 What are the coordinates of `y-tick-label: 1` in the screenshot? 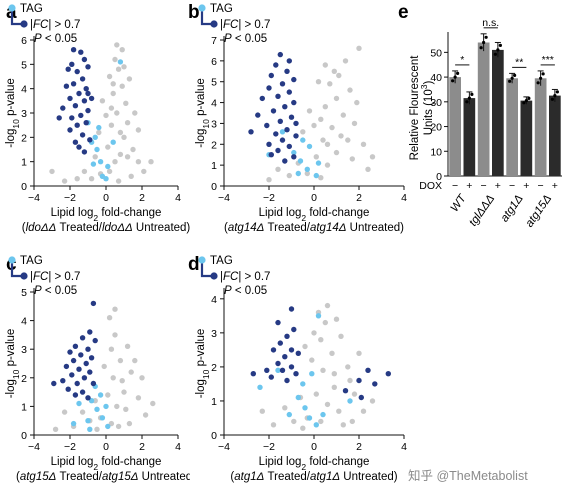 It's located at (214, 166).